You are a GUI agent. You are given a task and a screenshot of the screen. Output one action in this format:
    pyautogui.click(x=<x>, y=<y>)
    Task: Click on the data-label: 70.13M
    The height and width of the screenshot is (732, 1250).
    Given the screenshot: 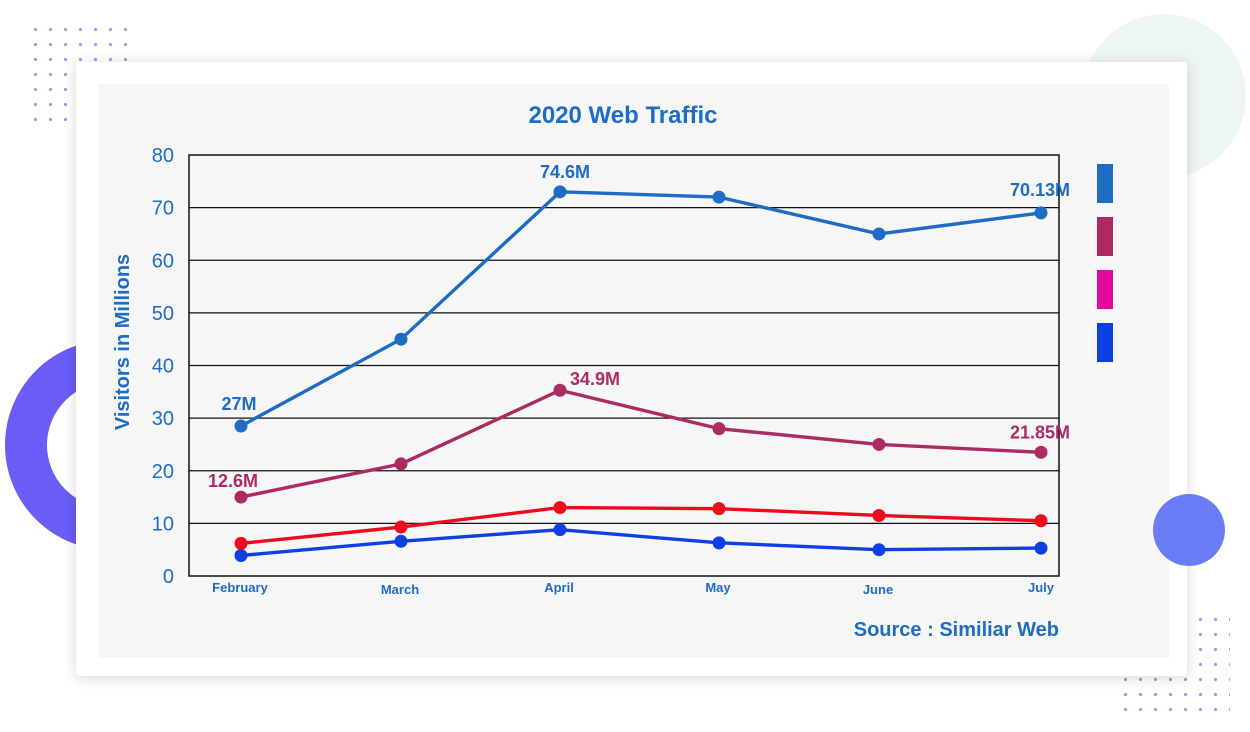 What is the action you would take?
    pyautogui.click(x=1040, y=190)
    